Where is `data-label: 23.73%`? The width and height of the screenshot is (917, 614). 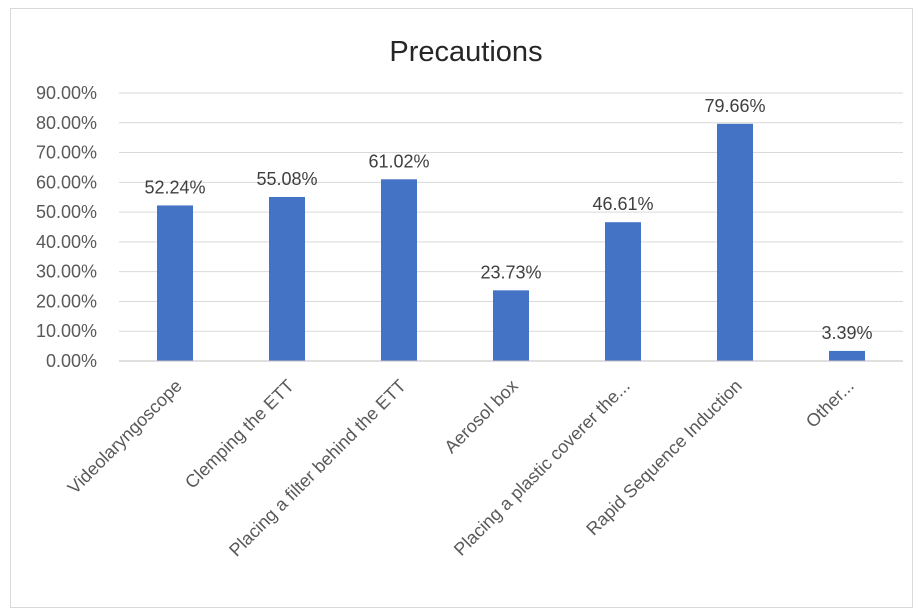 data-label: 23.73% is located at coordinates (510, 272).